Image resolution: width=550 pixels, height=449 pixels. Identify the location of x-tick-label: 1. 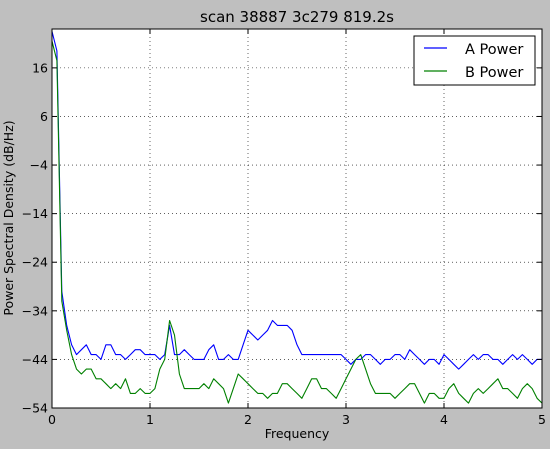
(150, 419).